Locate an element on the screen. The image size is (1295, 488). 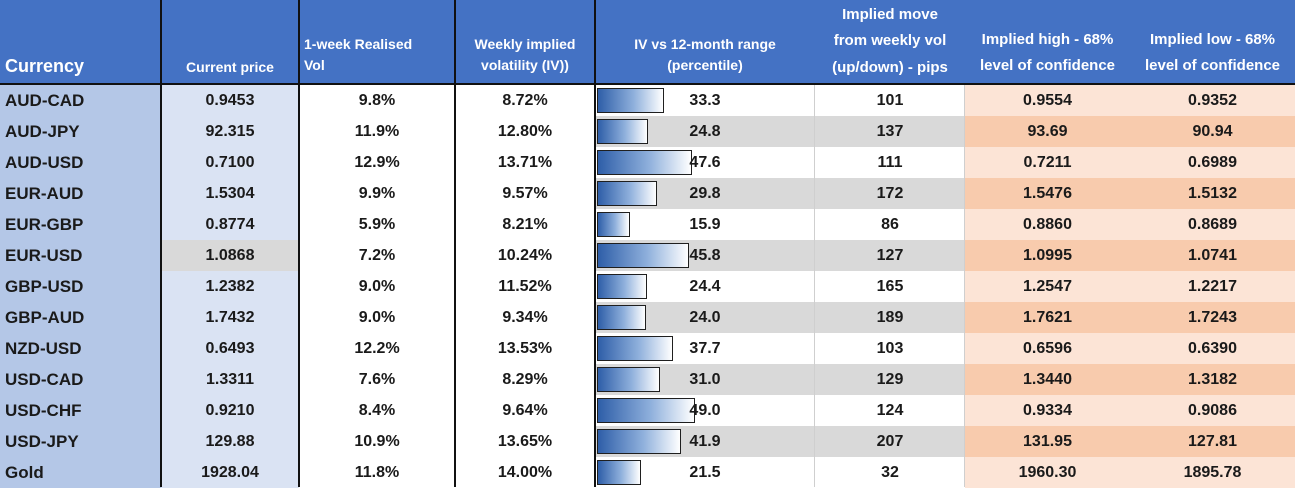
implied-move-pips-cell: 127 is located at coordinates (890, 255).